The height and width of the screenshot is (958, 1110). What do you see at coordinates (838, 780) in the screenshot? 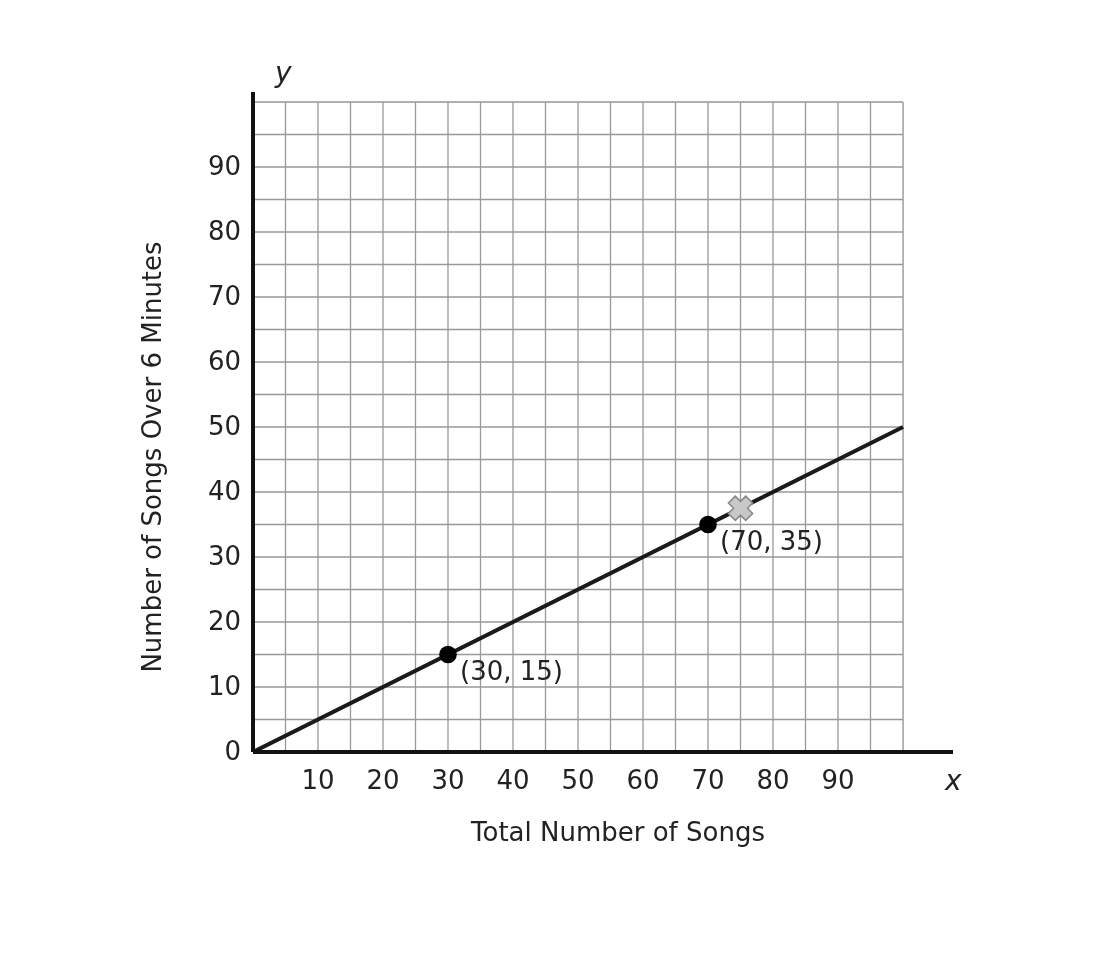
I see `x-tick-label: 90` at bounding box center [838, 780].